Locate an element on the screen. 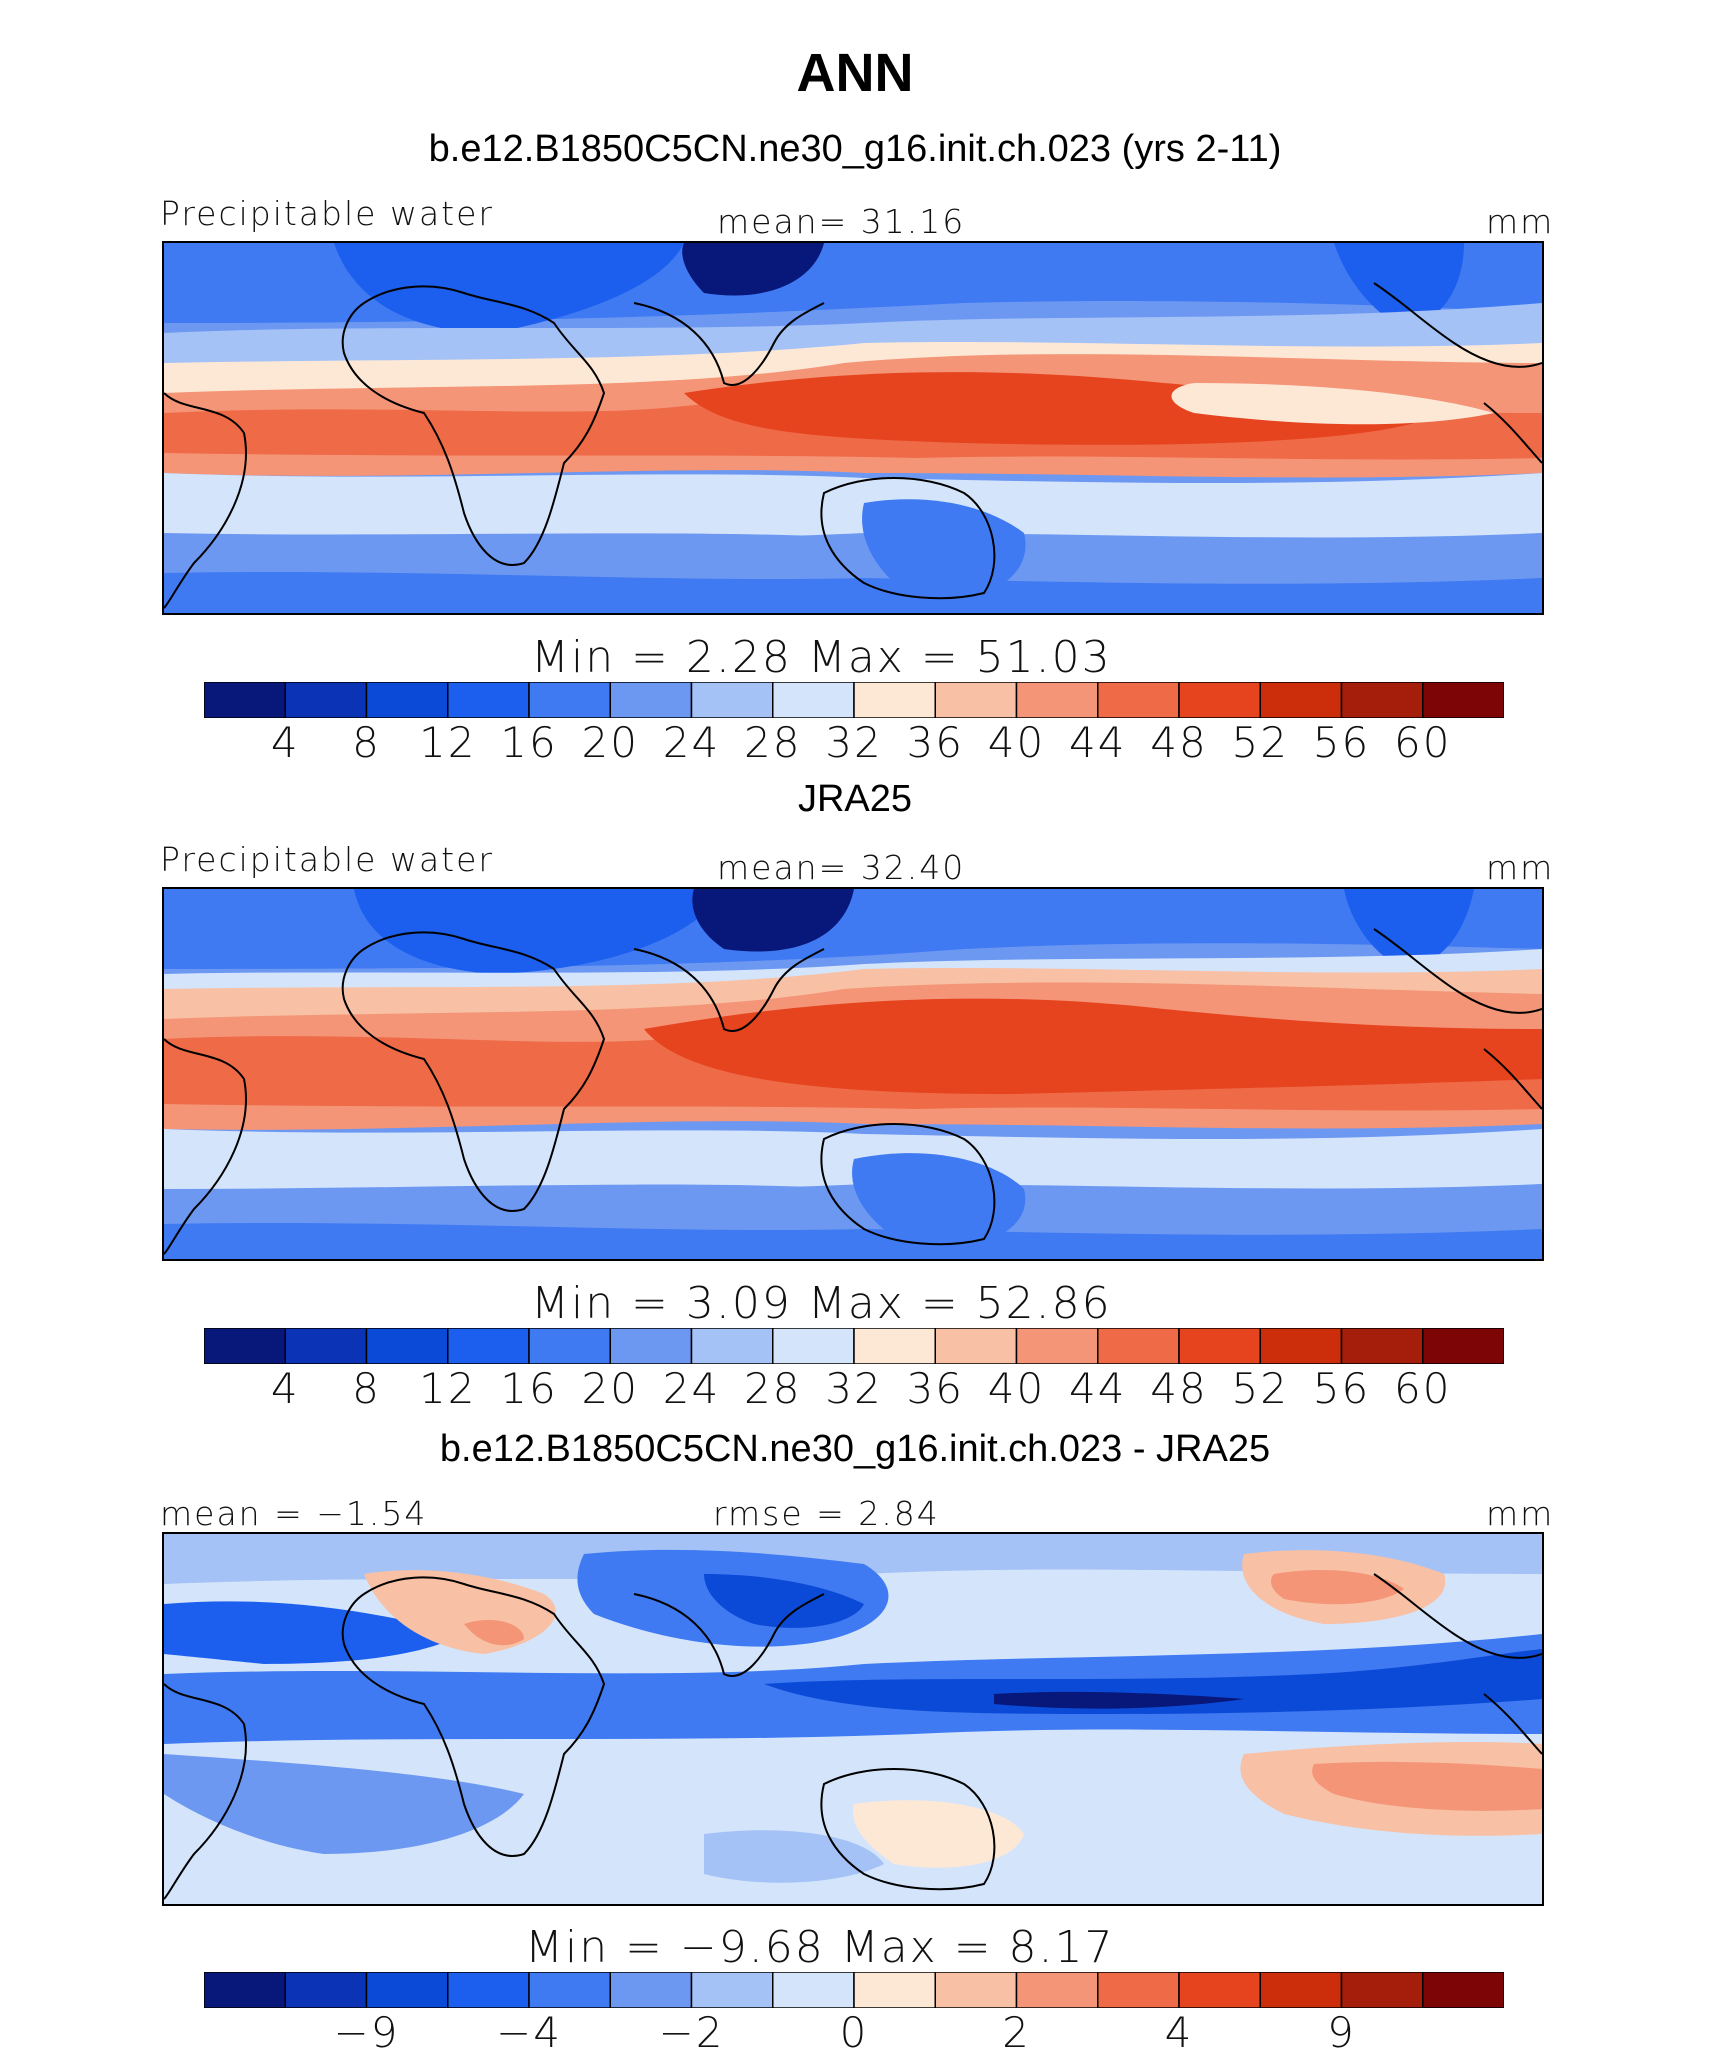  panel-1-mean-label: mean= 31.16 is located at coordinates (841, 221).